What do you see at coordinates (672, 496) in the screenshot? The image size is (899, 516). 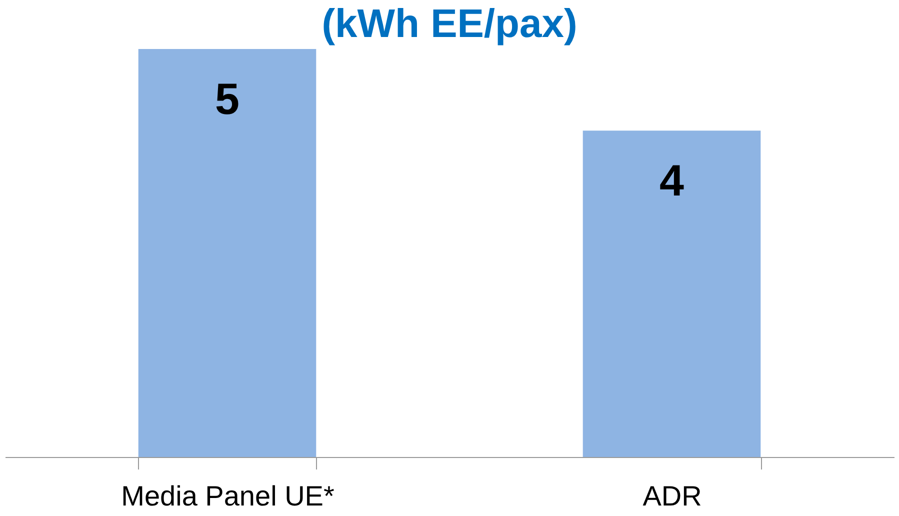 I see `x-tick-label: ADR` at bounding box center [672, 496].